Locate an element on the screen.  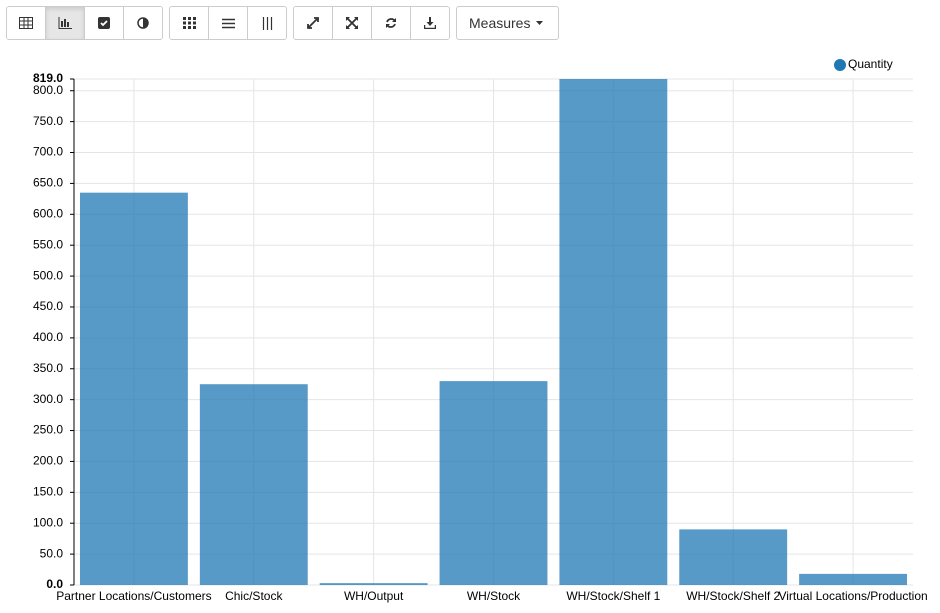
x-tick-label: WH/Stock is located at coordinates (494, 596).